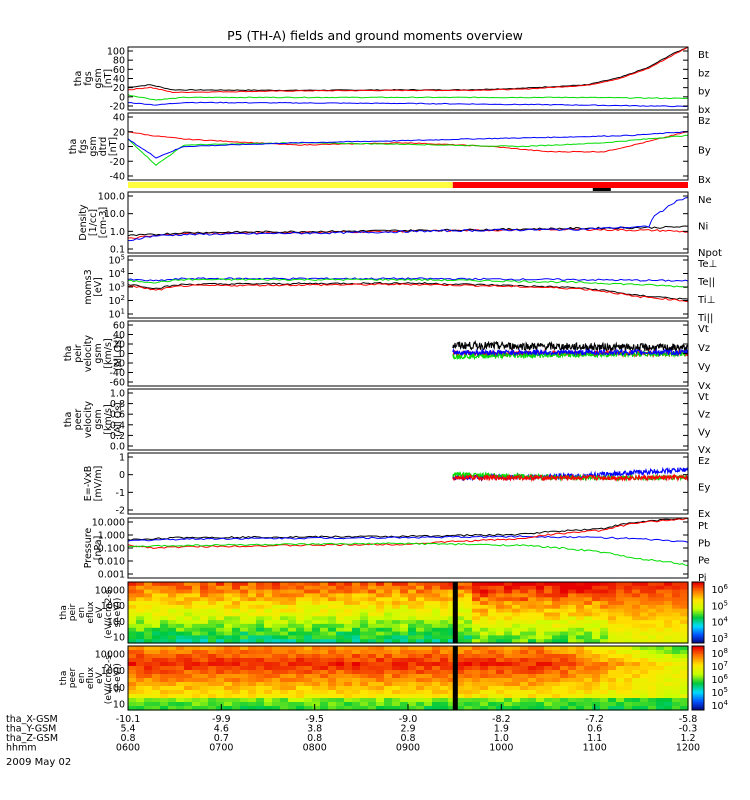 This screenshot has height=800, width=750. What do you see at coordinates (111, 575) in the screenshot?
I see `y-tick-label: 0.001` at bounding box center [111, 575].